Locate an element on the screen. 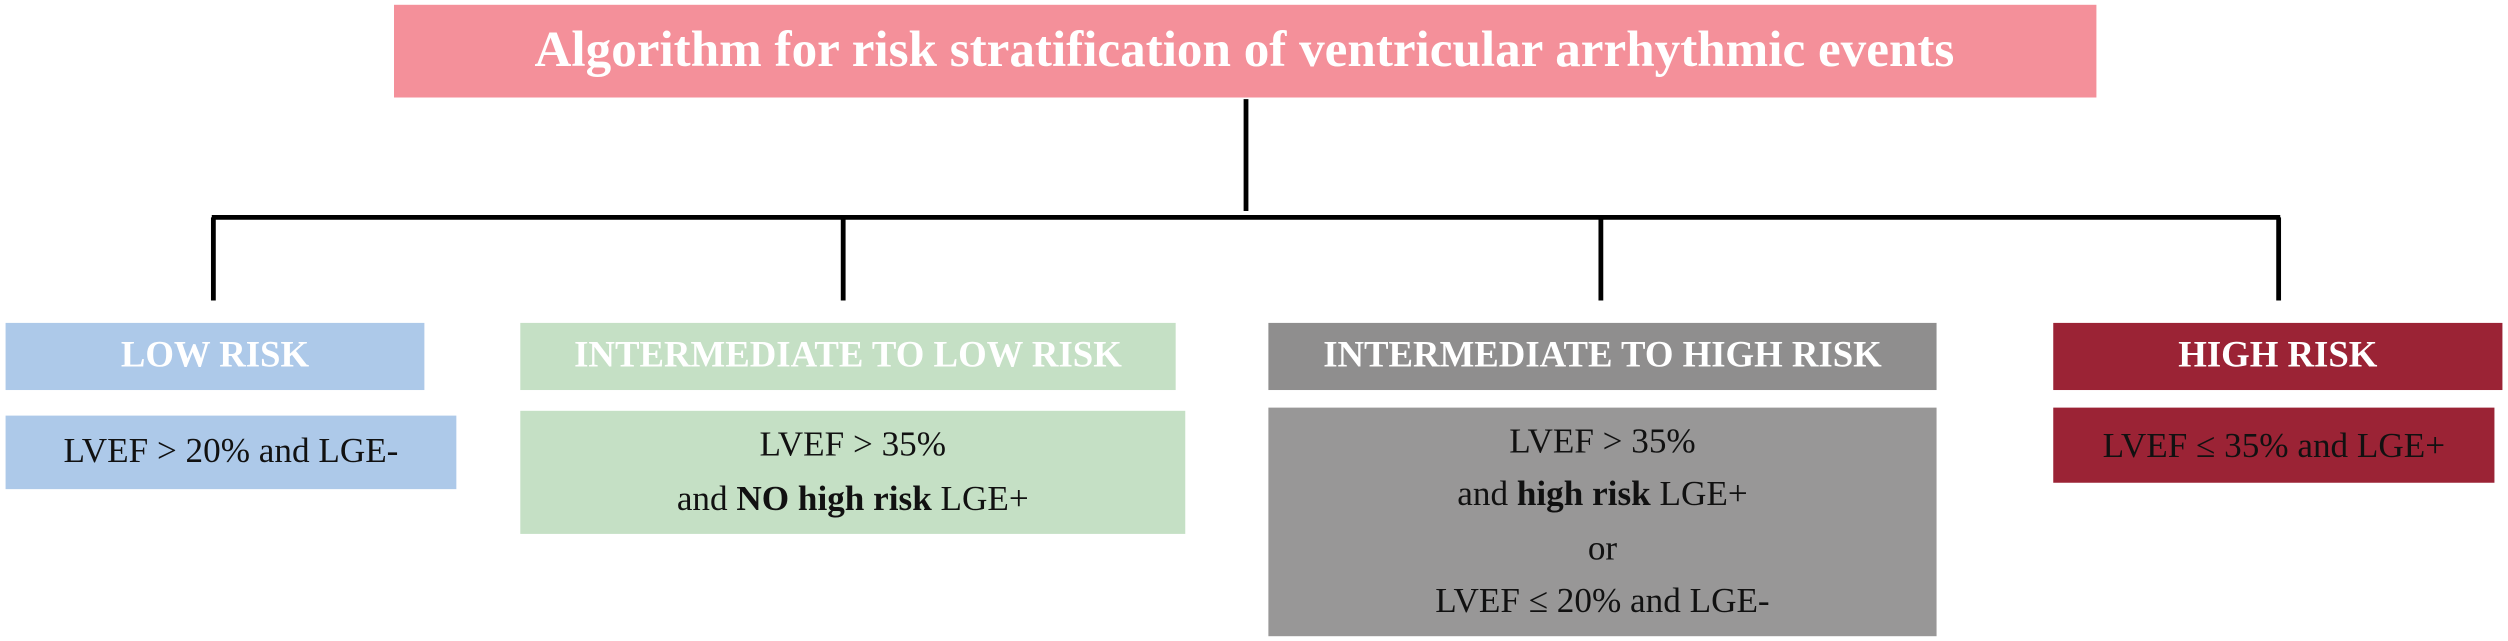  criteria-line: LVEF ≤ 35% and LGE+ is located at coordinates (2274, 445).